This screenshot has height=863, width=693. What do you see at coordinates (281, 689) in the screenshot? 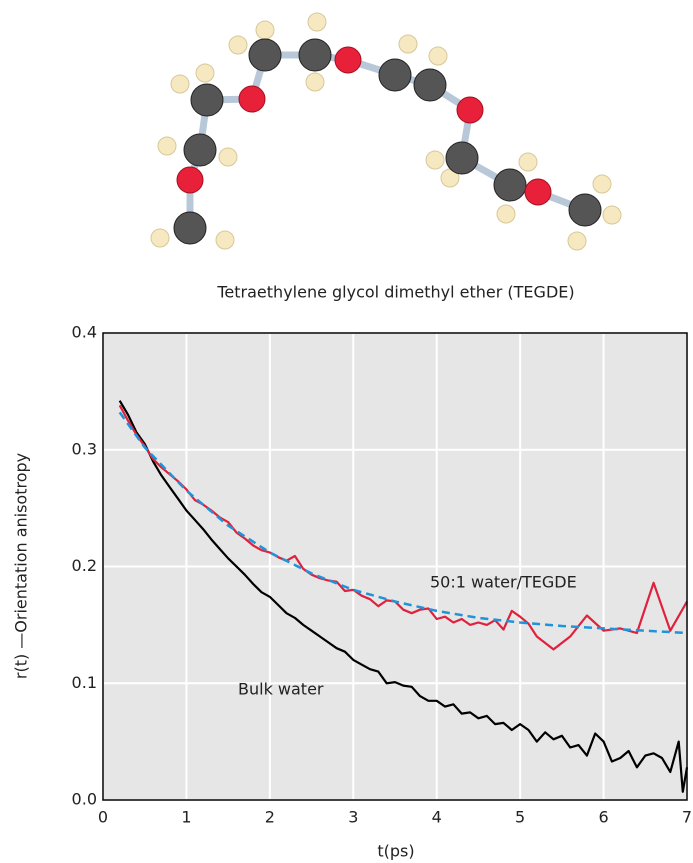
I see `series-label: Bulk water` at bounding box center [281, 689].